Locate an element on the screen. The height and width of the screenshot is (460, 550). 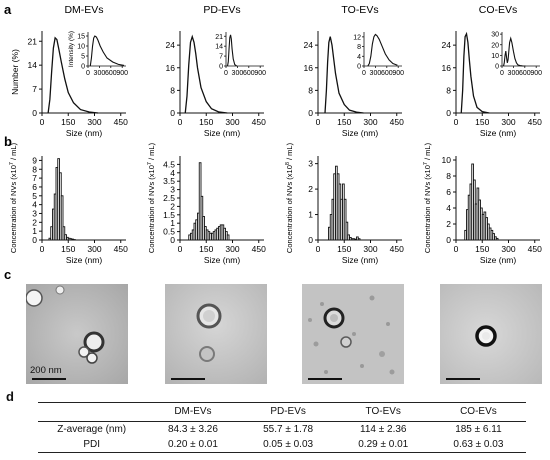
y-tick-label: 2.5 is located at coordinates (169, 198).